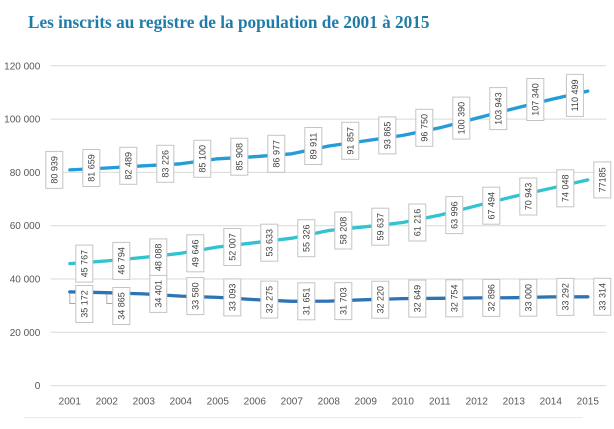 This screenshot has height=429, width=614. What do you see at coordinates (107, 402) in the screenshot?
I see `svg-text: 2002` at bounding box center [107, 402].